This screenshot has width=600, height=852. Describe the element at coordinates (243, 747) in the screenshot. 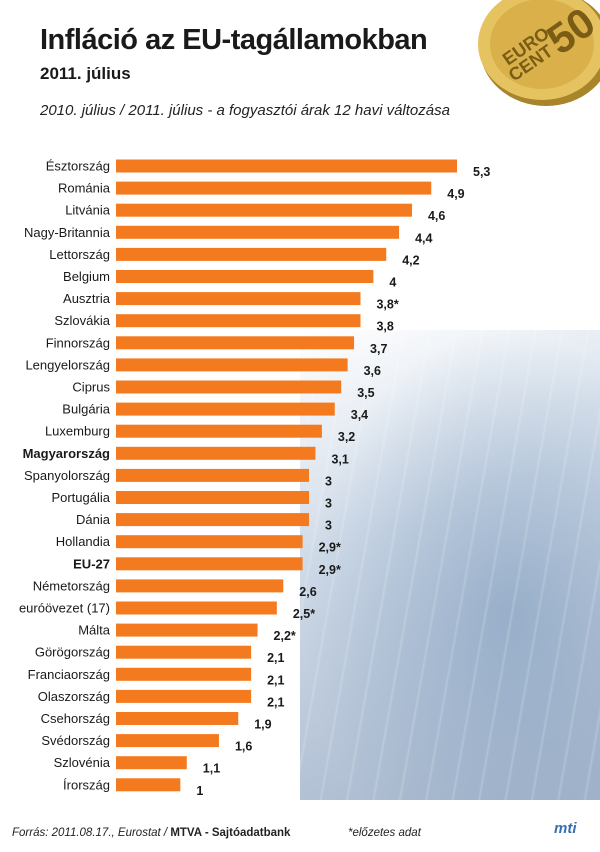

I see `value-label: 1,6` at that location.